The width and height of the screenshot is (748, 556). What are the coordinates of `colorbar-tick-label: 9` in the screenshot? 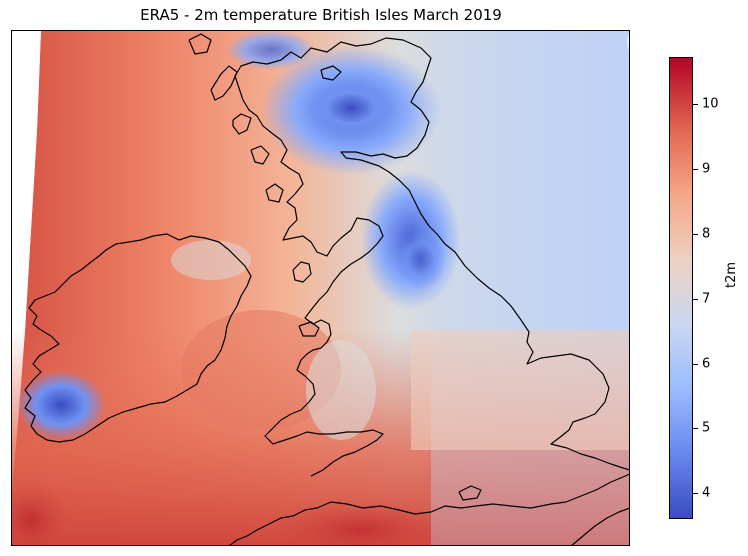 It's located at (706, 169).